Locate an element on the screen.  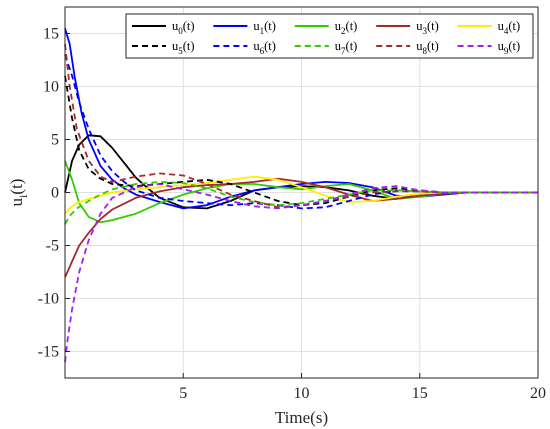
legend-label: u0(t) is located at coordinates (183, 27).